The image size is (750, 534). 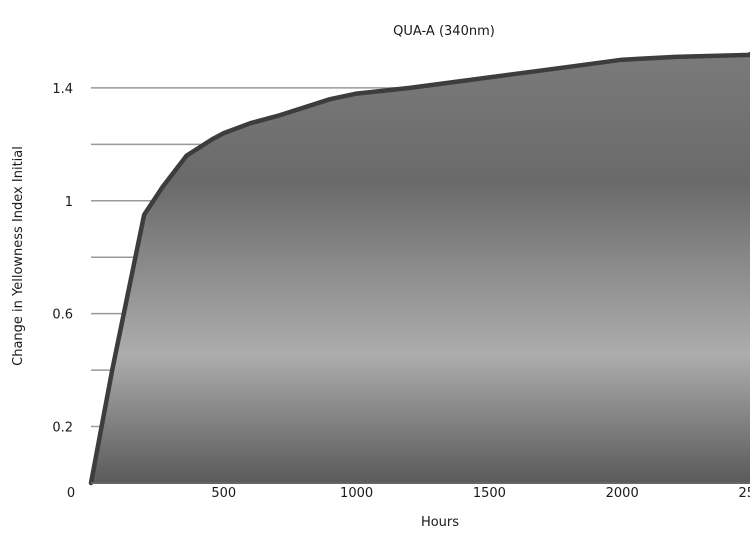 I want to click on x-axis-ticks: 0 500 1000 1500 2000 2500, so click(x=408, y=493).